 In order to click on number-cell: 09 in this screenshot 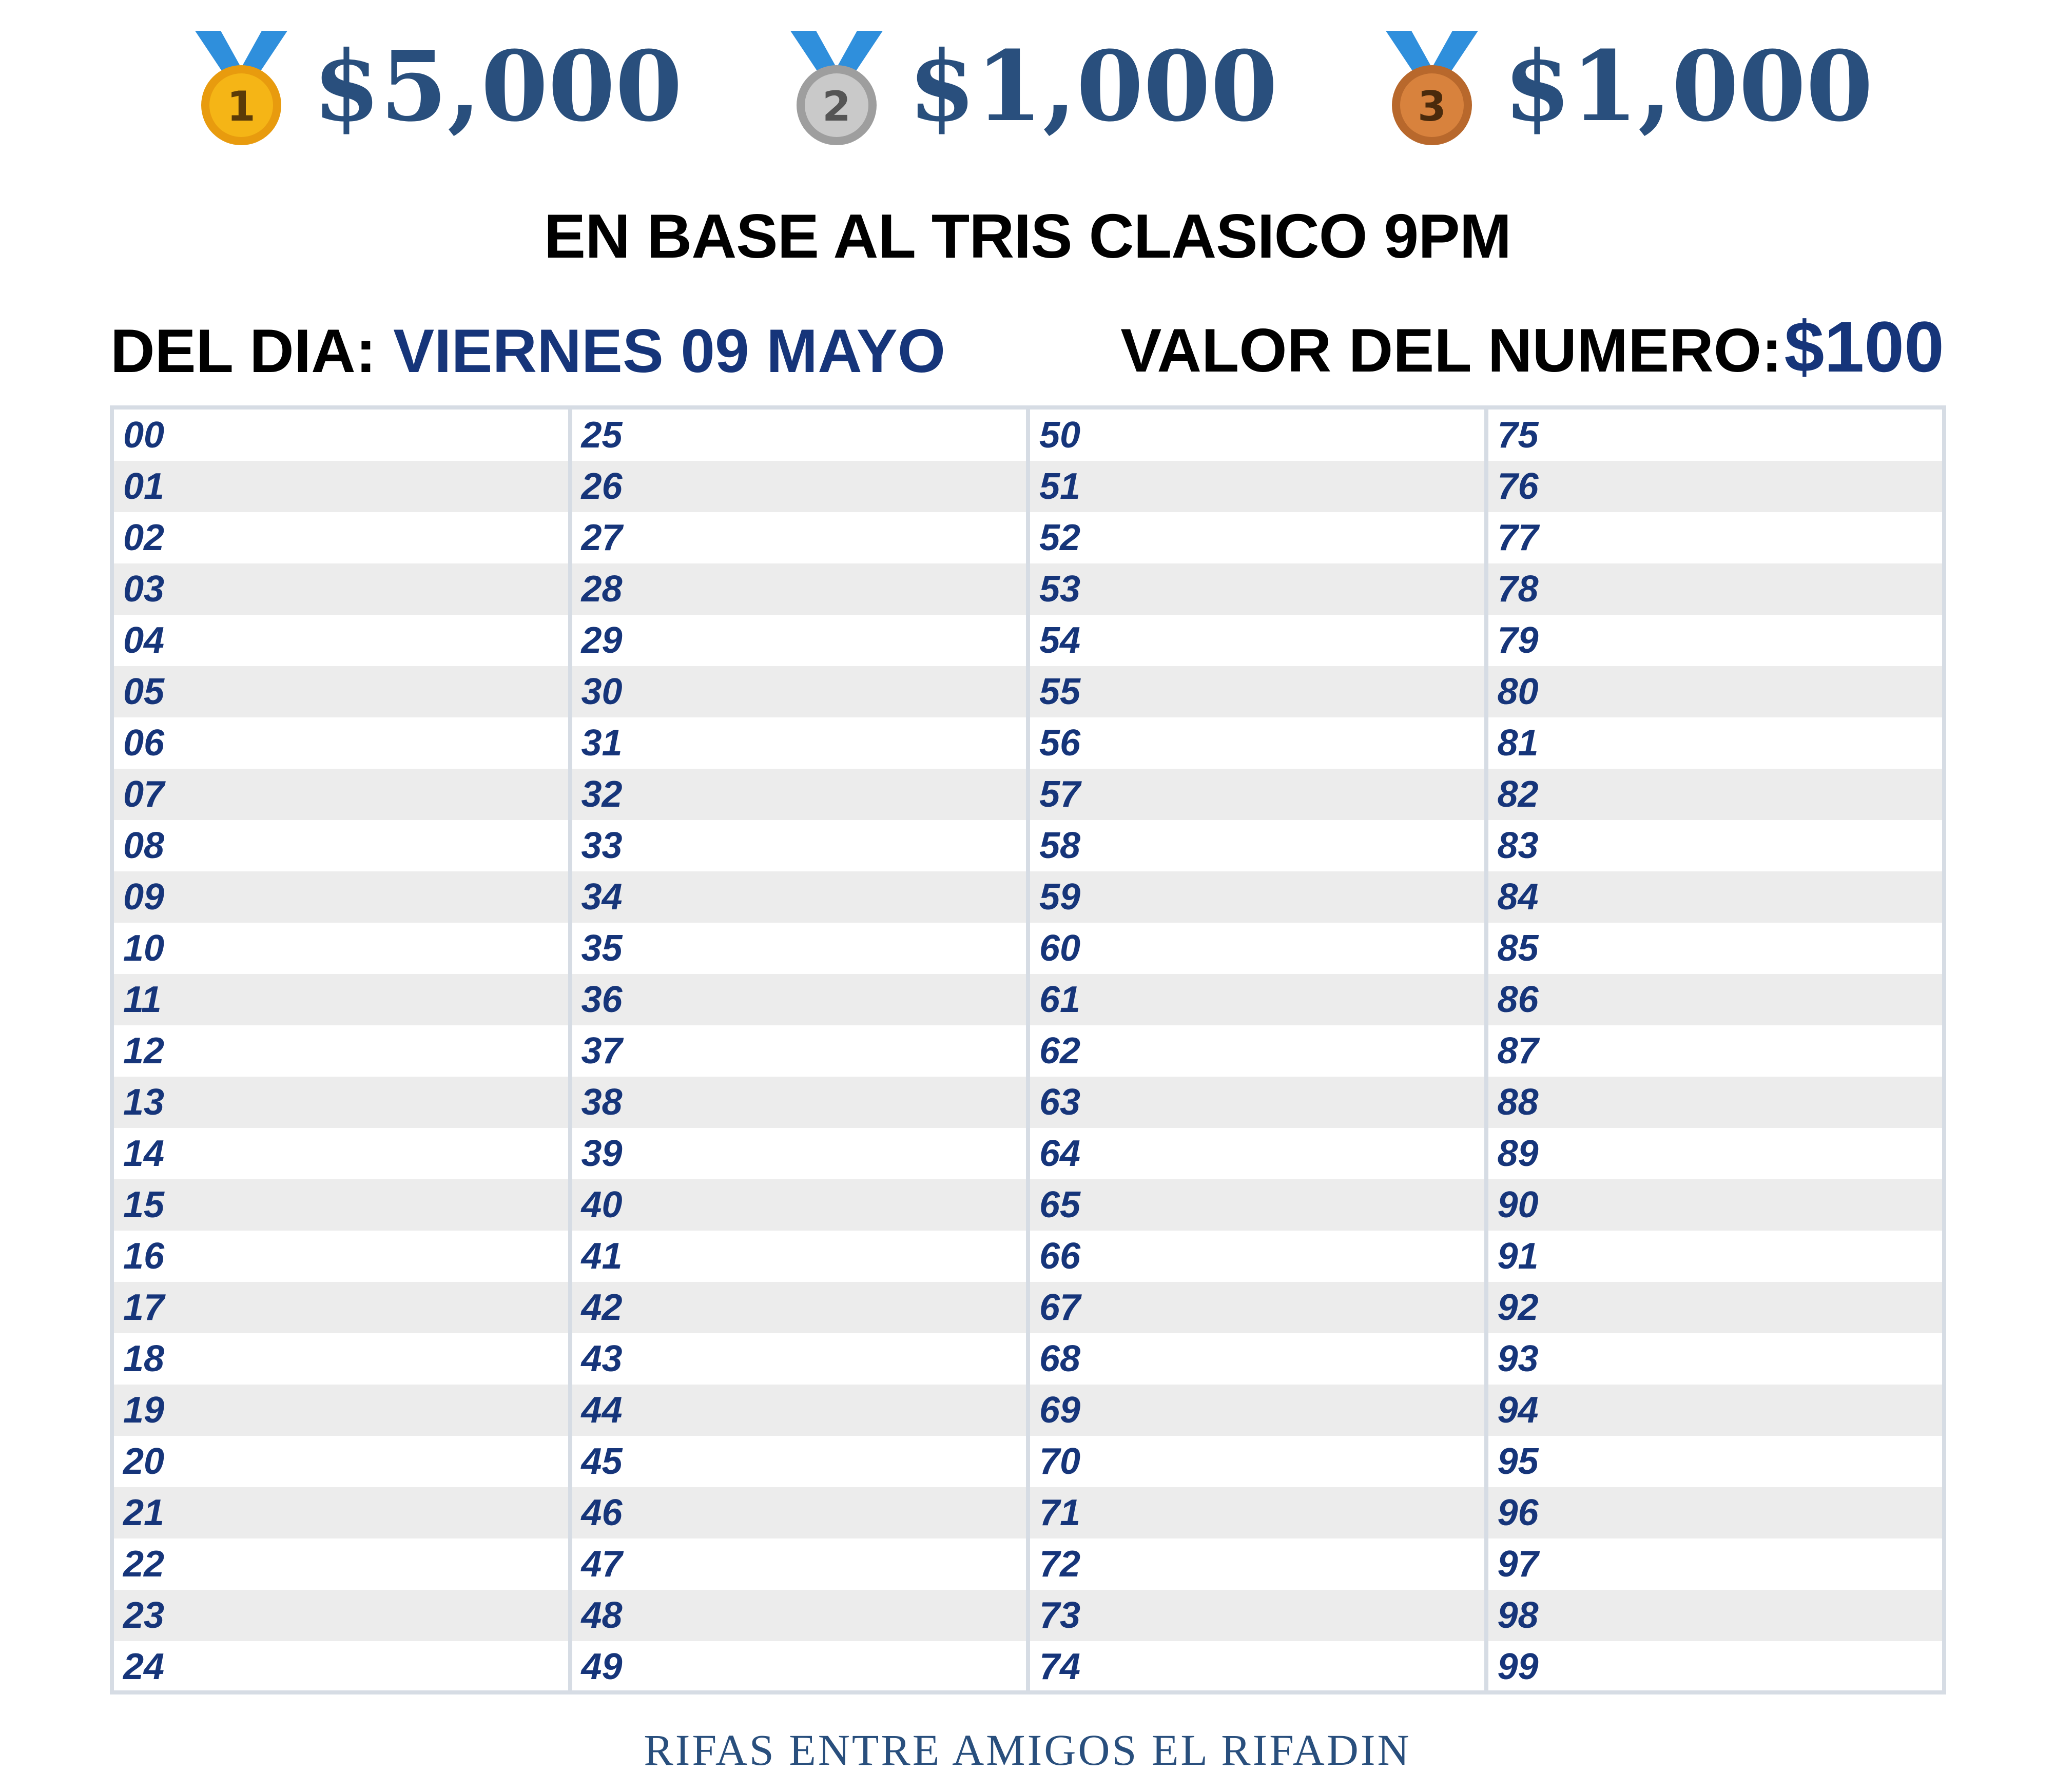, I will do `click(341, 897)`.